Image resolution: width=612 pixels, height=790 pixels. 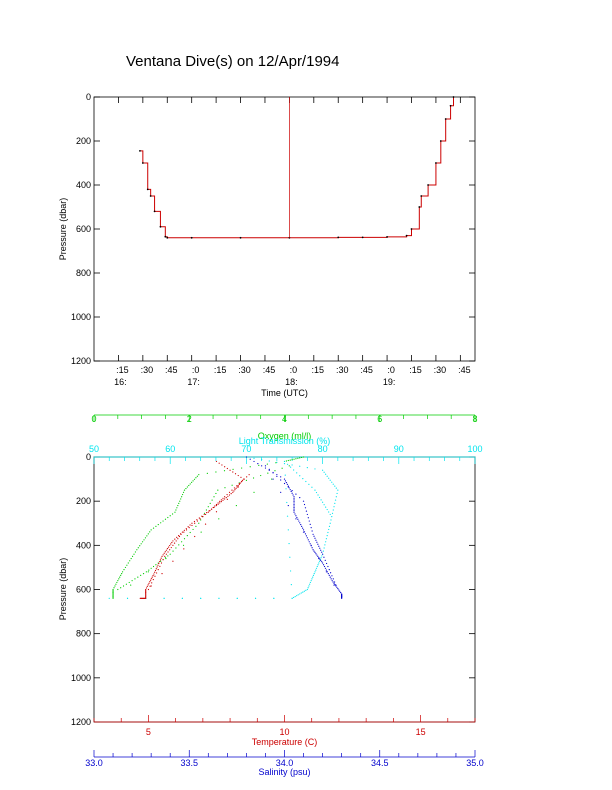 What do you see at coordinates (464, 370) in the screenshot?
I see `dive-profile-x-tick-label: :45` at bounding box center [464, 370].